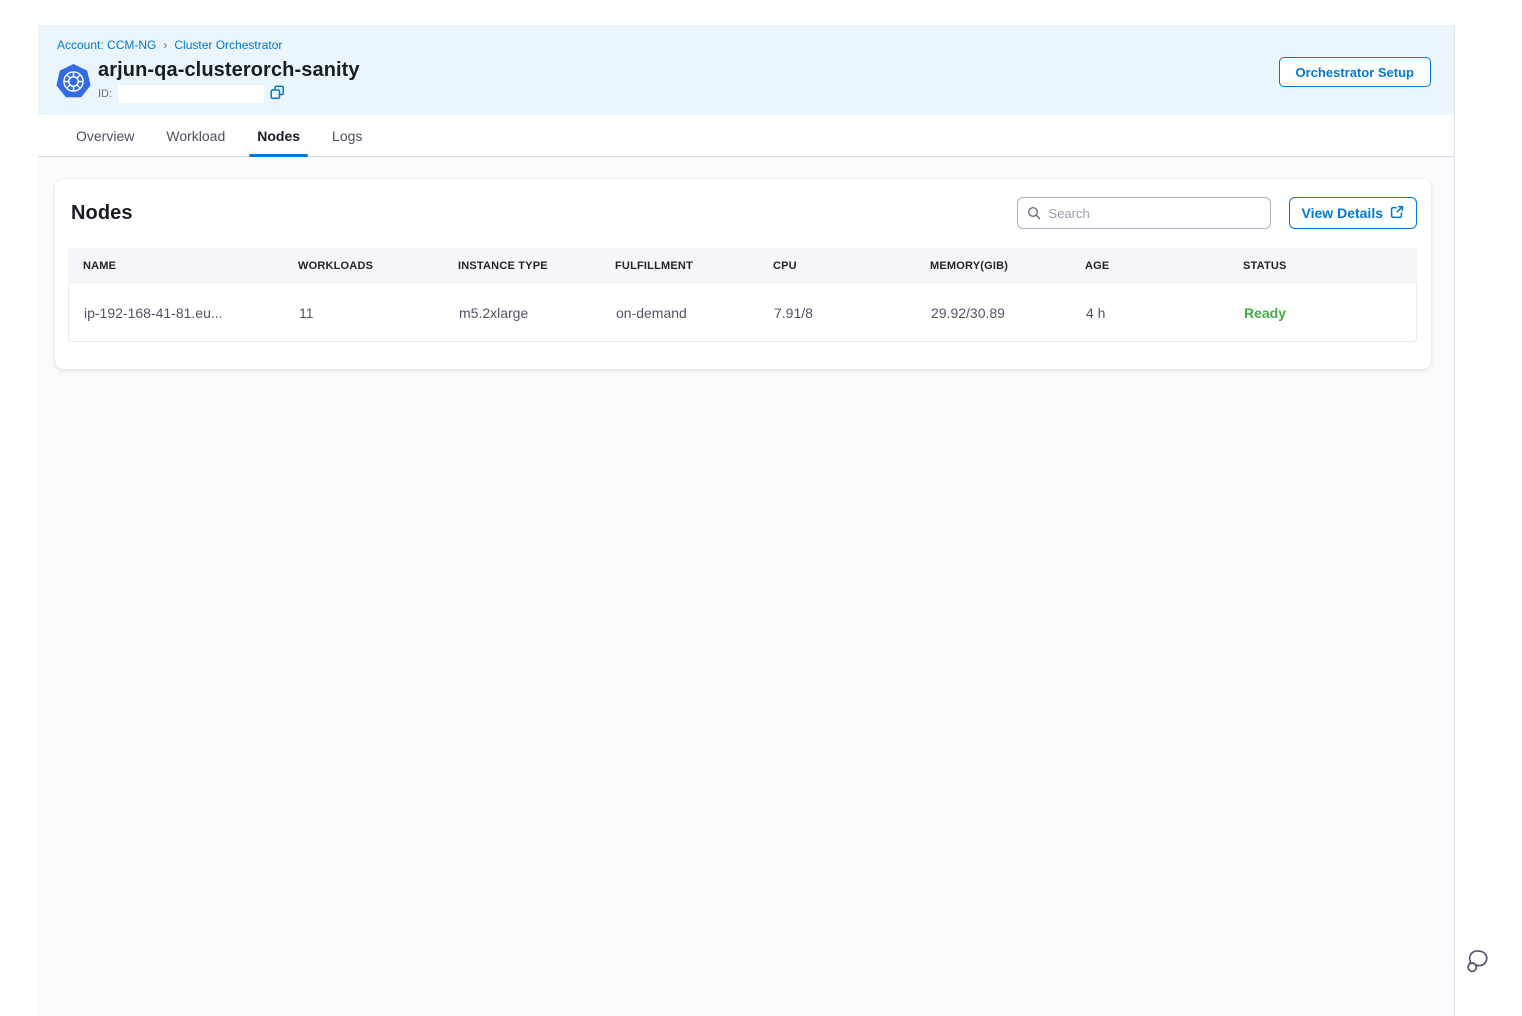 This screenshot has width=1522, height=1016. Describe the element at coordinates (196, 135) in the screenshot. I see `tab-workload: Workload` at that location.